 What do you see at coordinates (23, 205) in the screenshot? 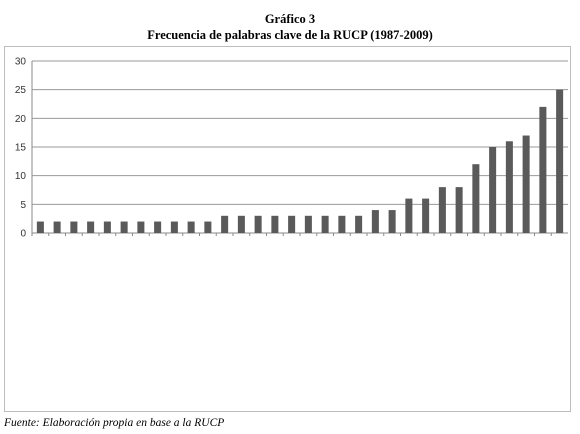
I see `y-tick-label: 5` at bounding box center [23, 205].